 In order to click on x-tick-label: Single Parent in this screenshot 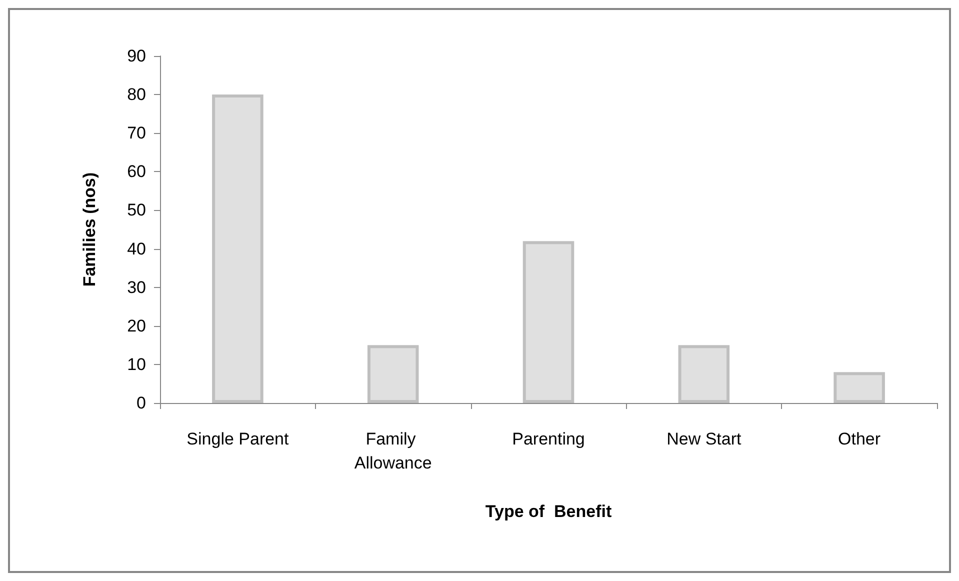, I will do `click(238, 439)`.